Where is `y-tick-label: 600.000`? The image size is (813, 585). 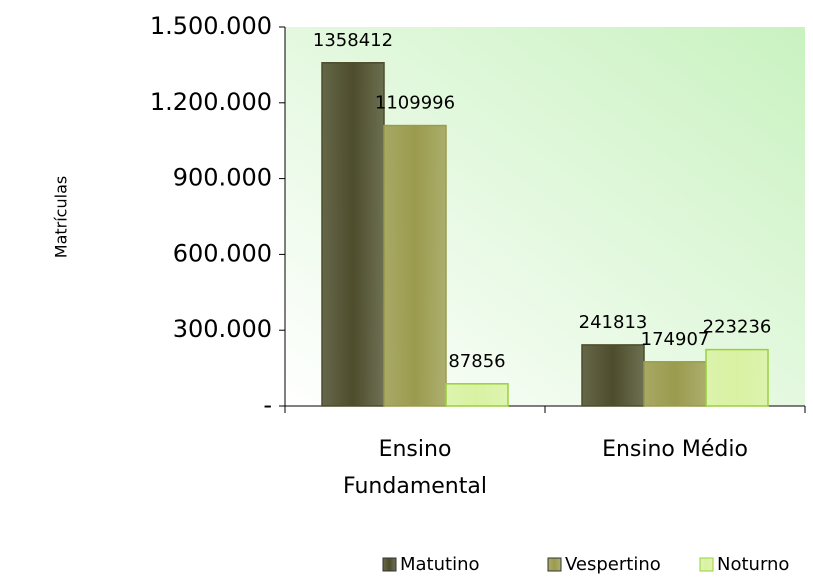
y-tick-label: 600.000 is located at coordinates (222, 253).